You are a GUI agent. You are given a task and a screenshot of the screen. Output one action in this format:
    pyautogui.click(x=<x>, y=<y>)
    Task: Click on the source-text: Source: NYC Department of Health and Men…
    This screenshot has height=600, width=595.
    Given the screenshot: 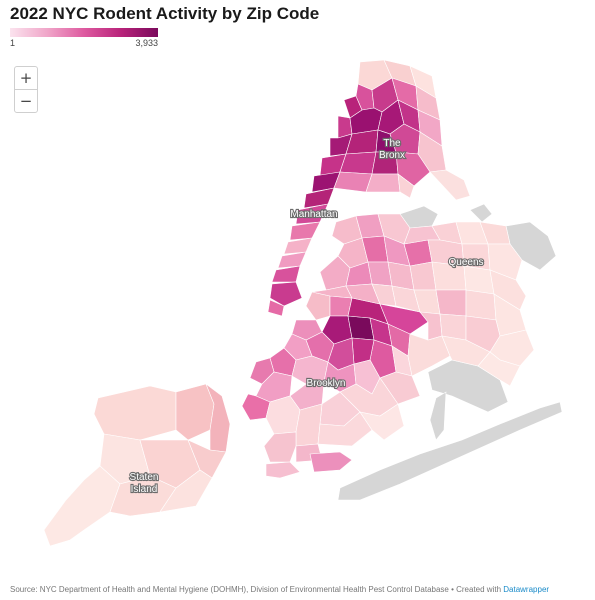 What is the action you would take?
    pyautogui.click(x=257, y=589)
    